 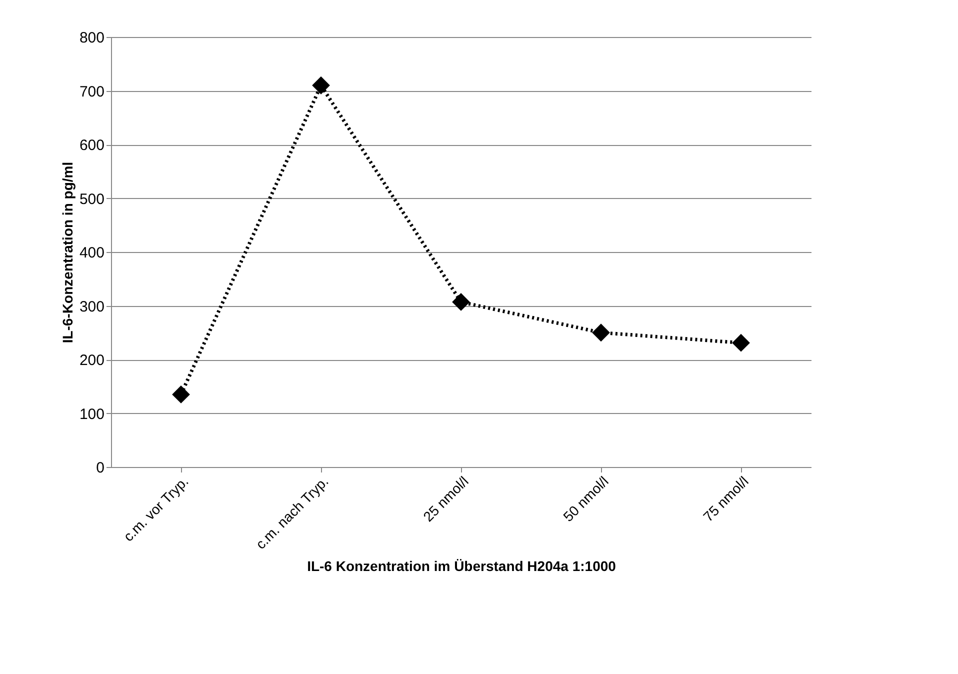 I want to click on y-tick-label: 100, so click(x=91, y=414).